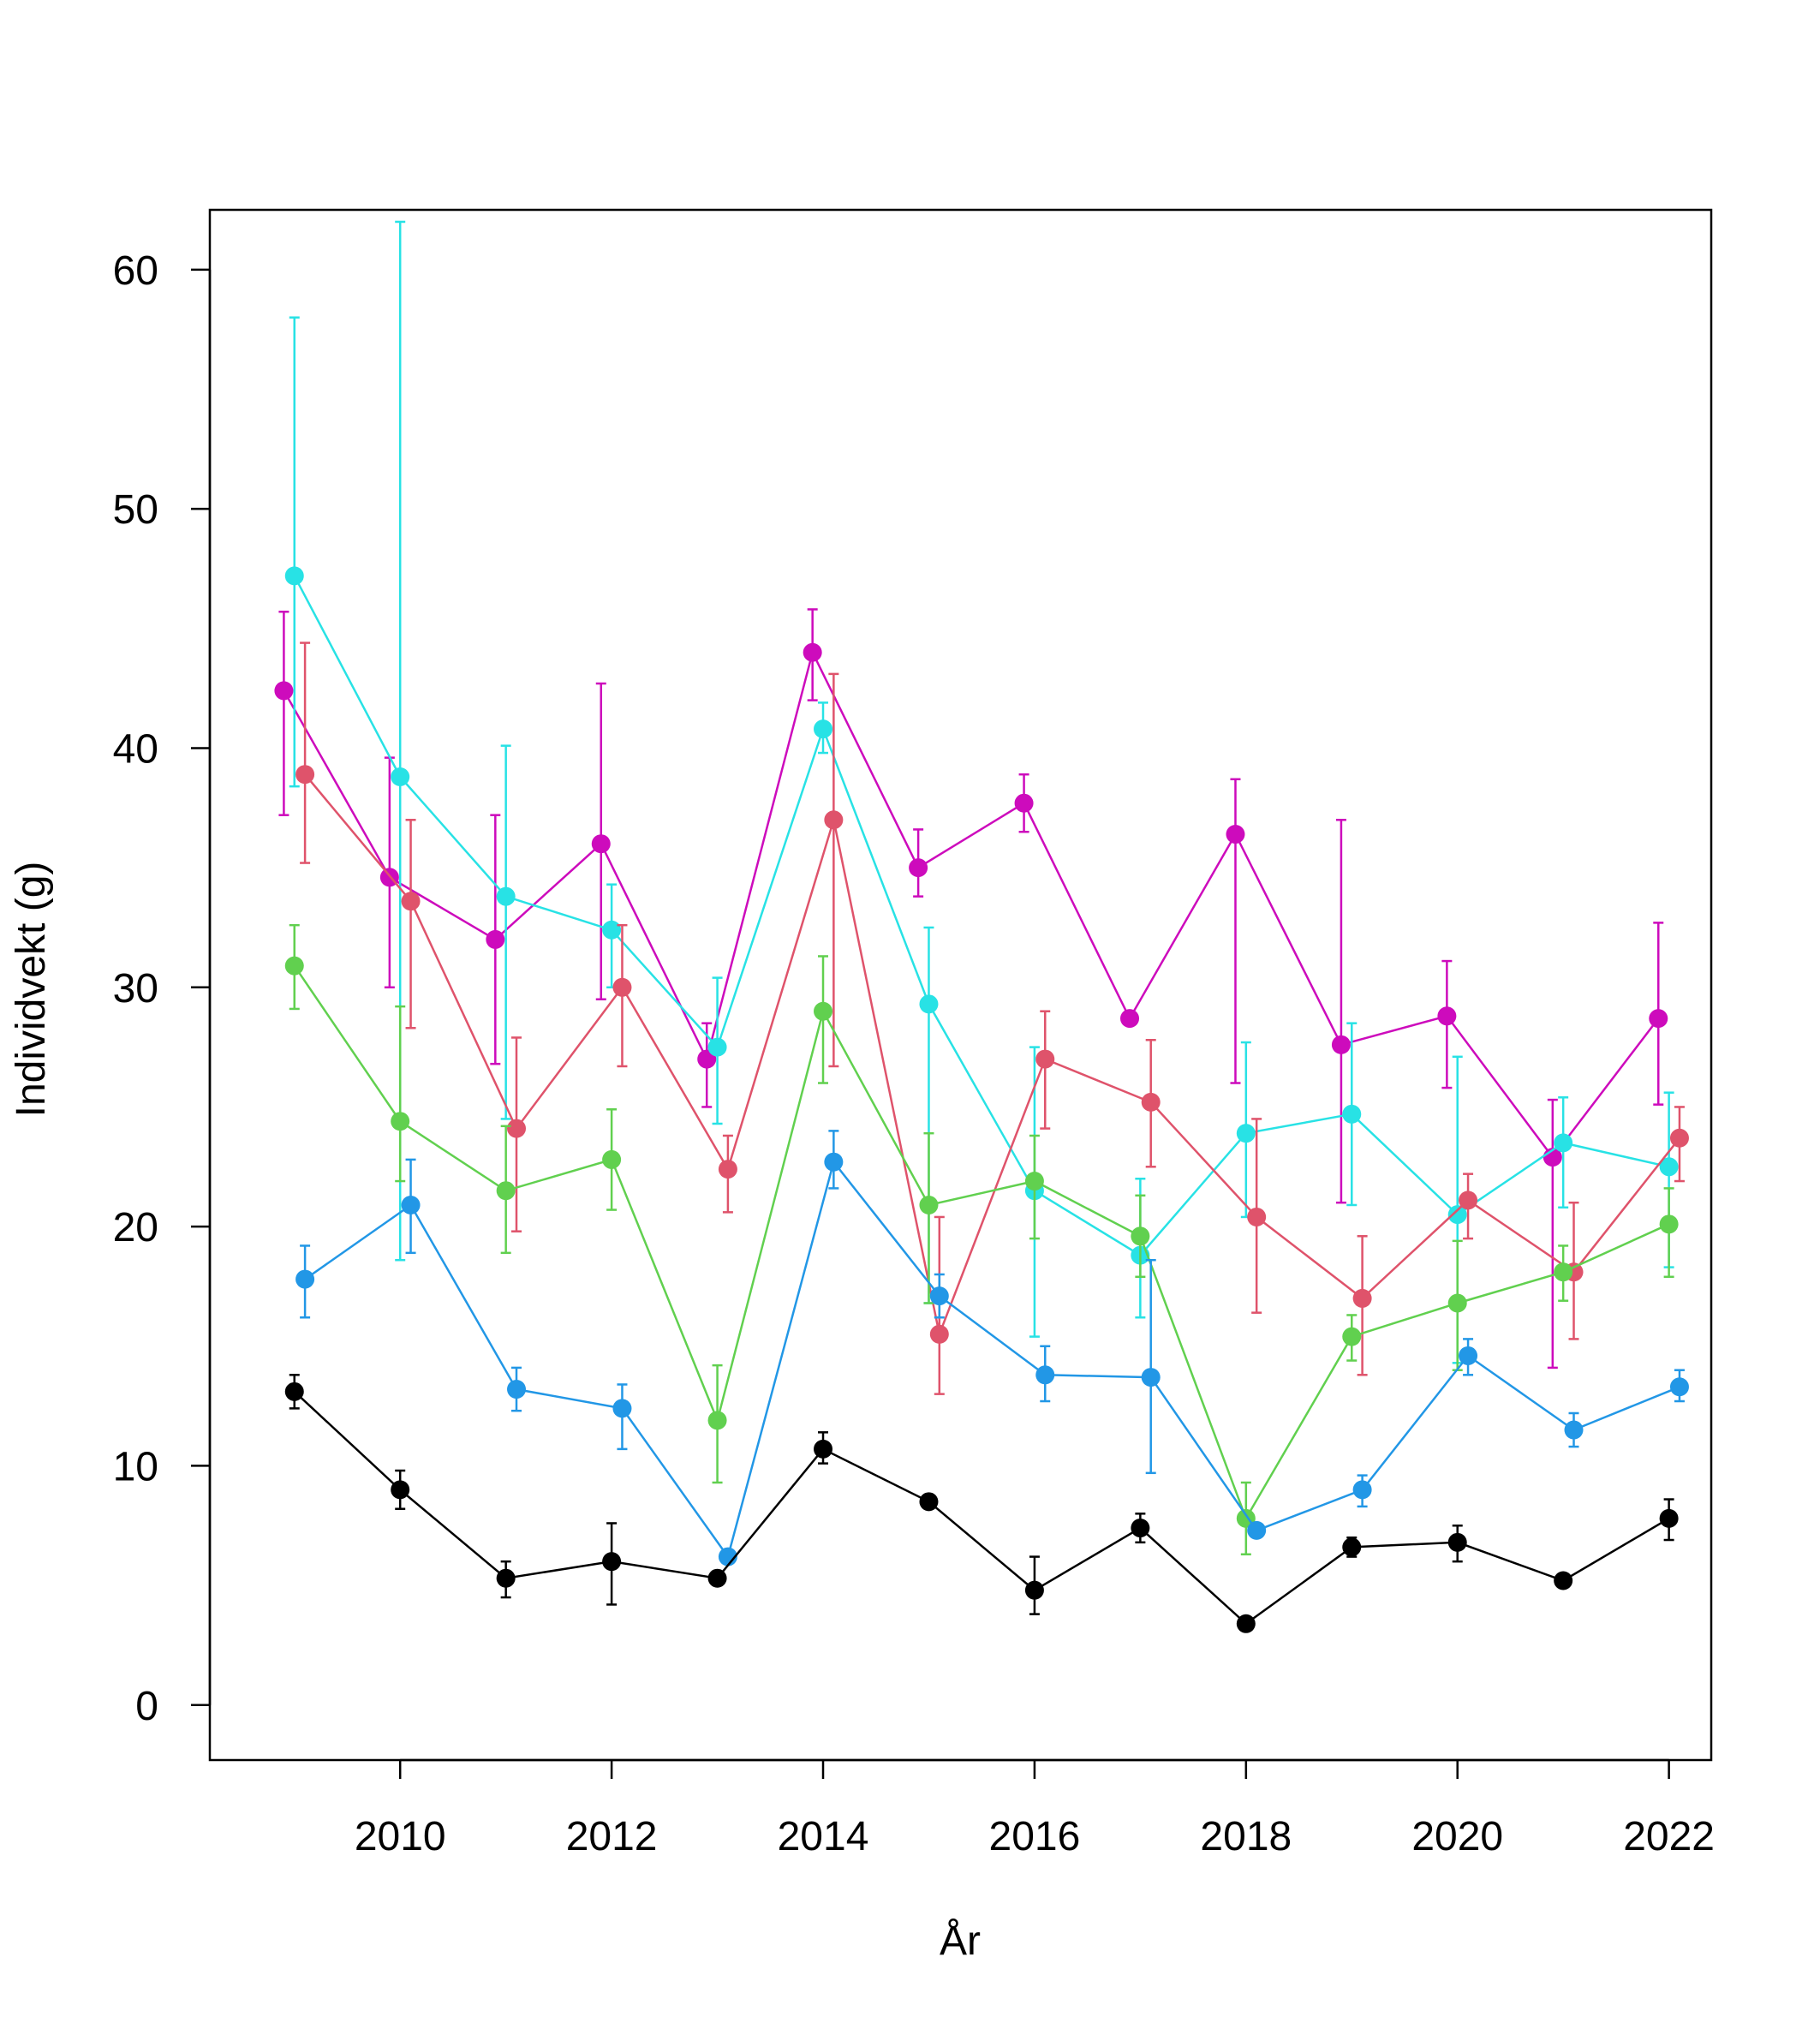 This screenshot has height=2023, width=1820. Describe the element at coordinates (31, 990) in the screenshot. I see `y-axis-label: Individvekt (g)` at that location.